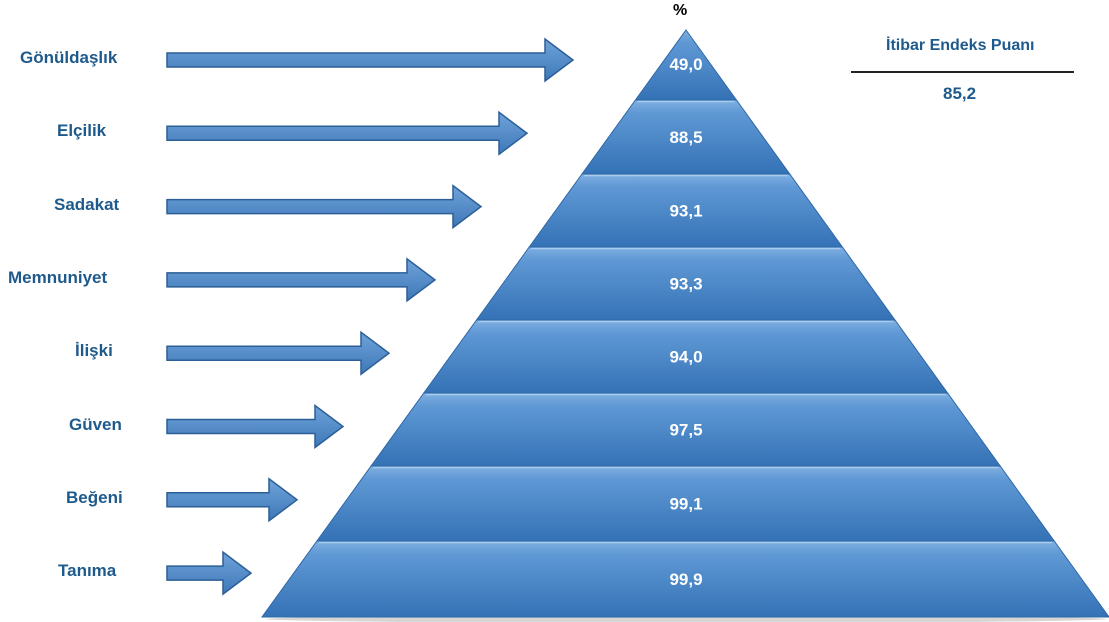 Image resolution: width=1109 pixels, height=622 pixels. What do you see at coordinates (58, 277) in the screenshot?
I see `level-label: Memnuniyet` at bounding box center [58, 277].